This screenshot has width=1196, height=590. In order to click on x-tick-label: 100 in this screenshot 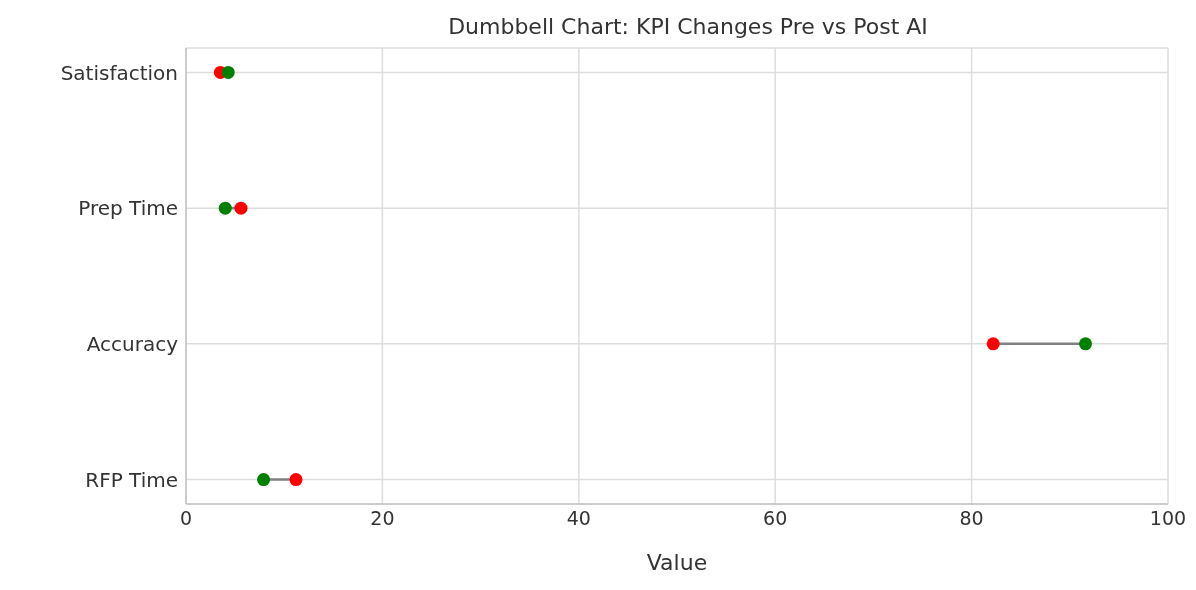, I will do `click(1168, 518)`.